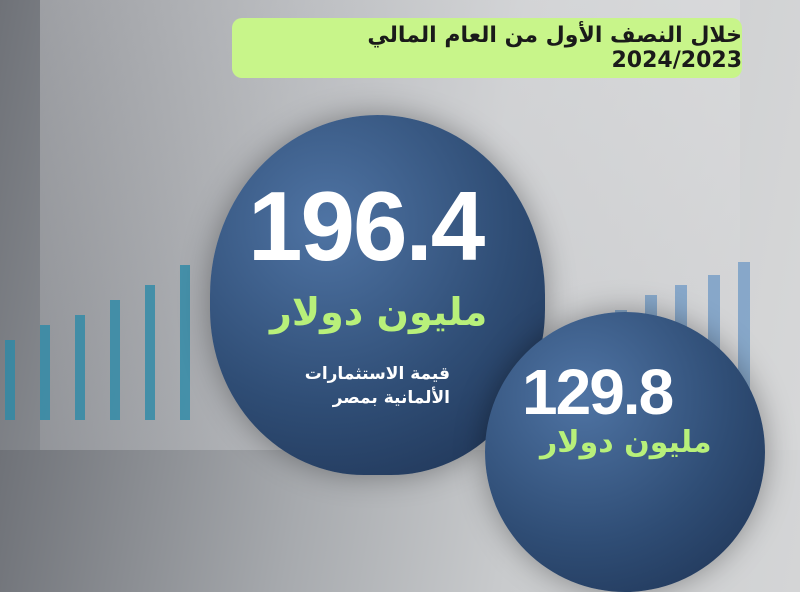  Describe the element at coordinates (598, 392) in the screenshot. I see `secondary-stat-value: 129.8` at that location.